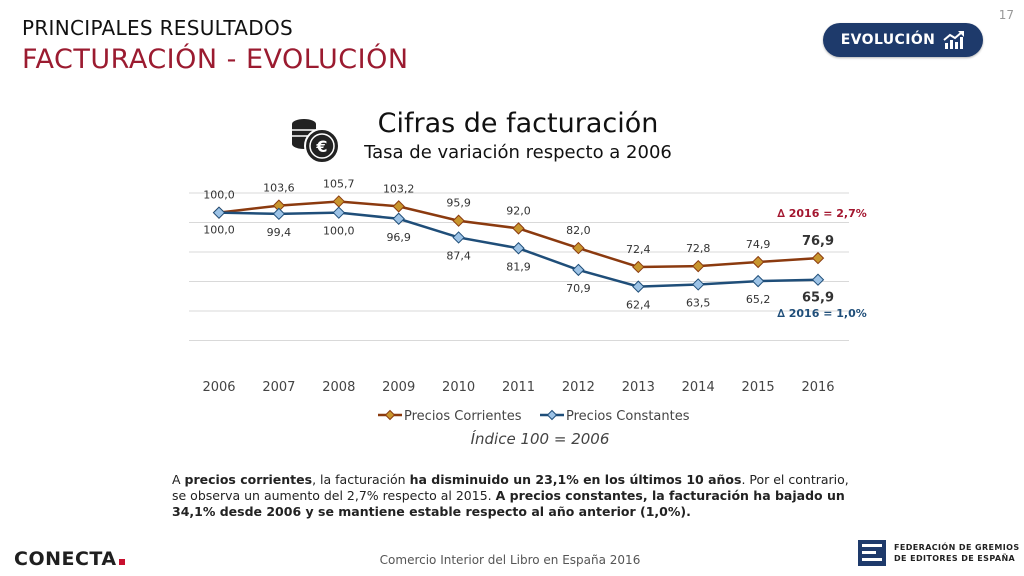  I want to click on x-tick-label: 2009, so click(398, 387).